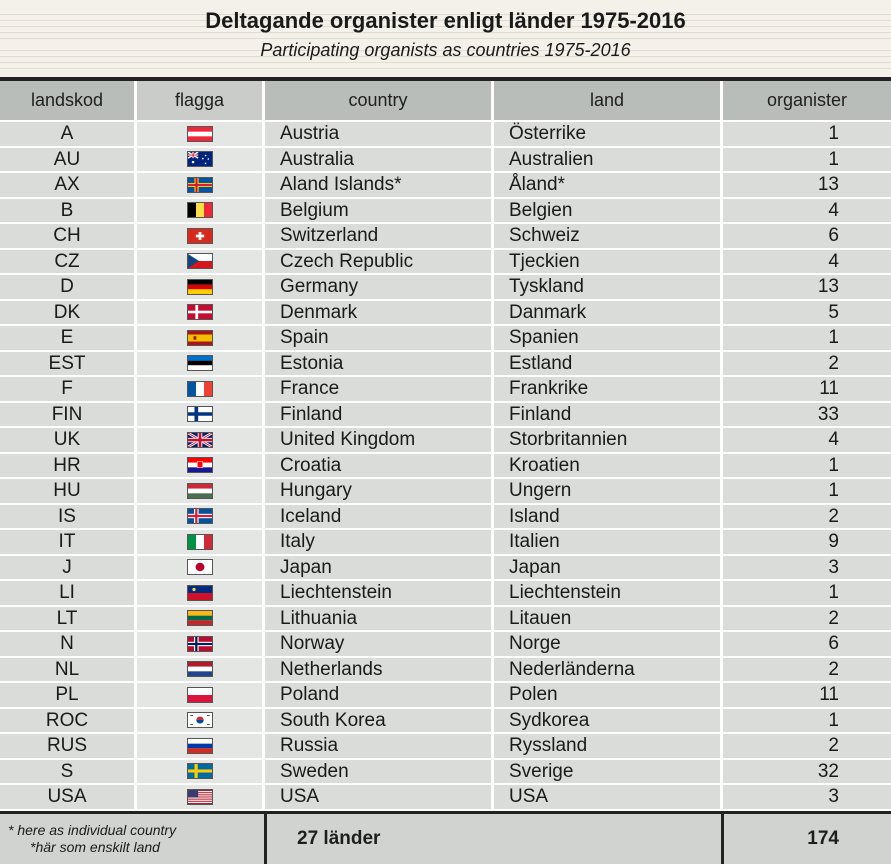 The height and width of the screenshot is (864, 891). I want to click on country-name-en: Belgium, so click(379, 211).